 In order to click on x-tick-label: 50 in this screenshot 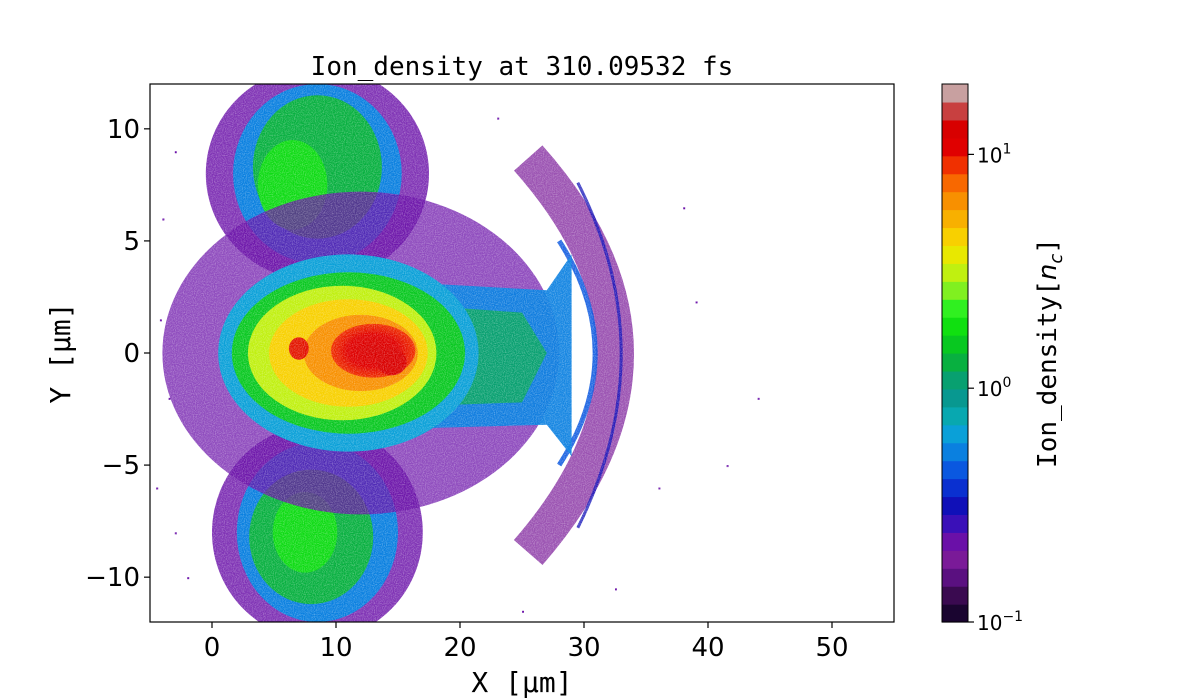, I will do `click(831, 648)`.